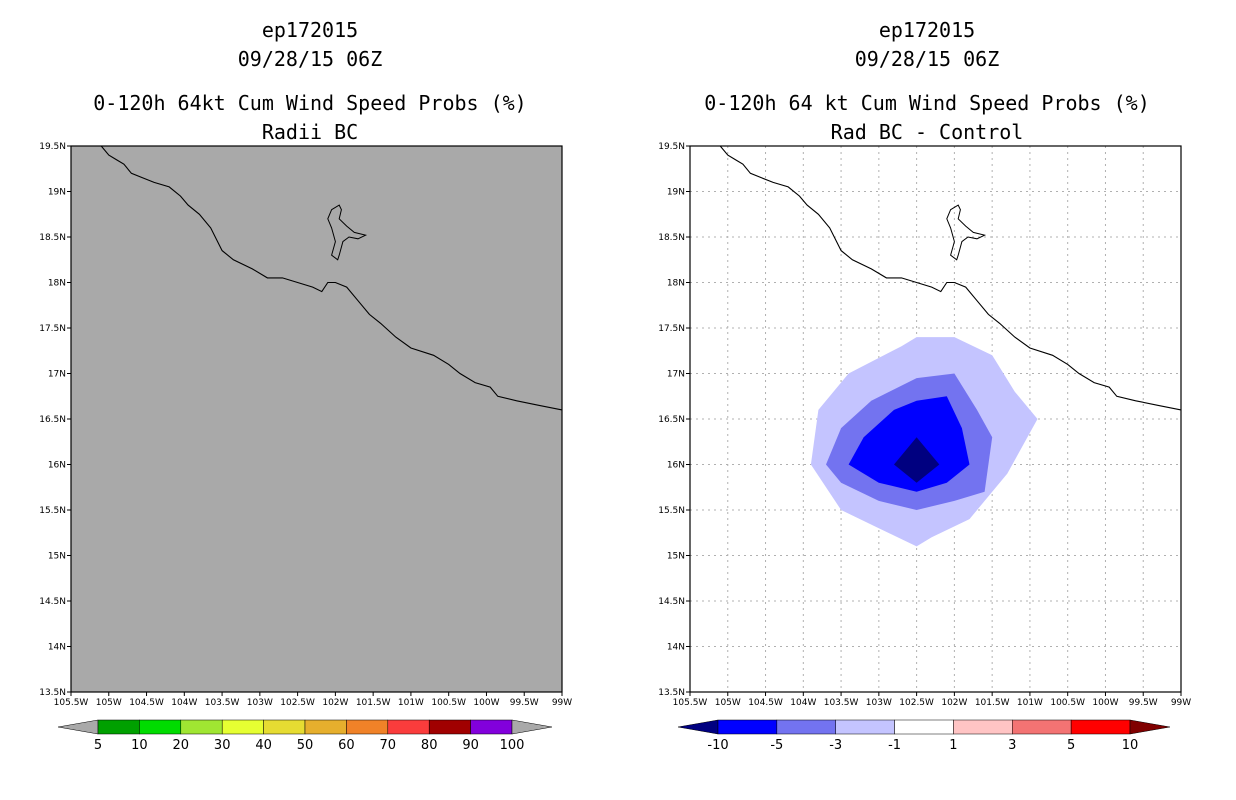  Describe the element at coordinates (1105, 703) in the screenshot. I see `right-x-tick-label: 100W` at that location.